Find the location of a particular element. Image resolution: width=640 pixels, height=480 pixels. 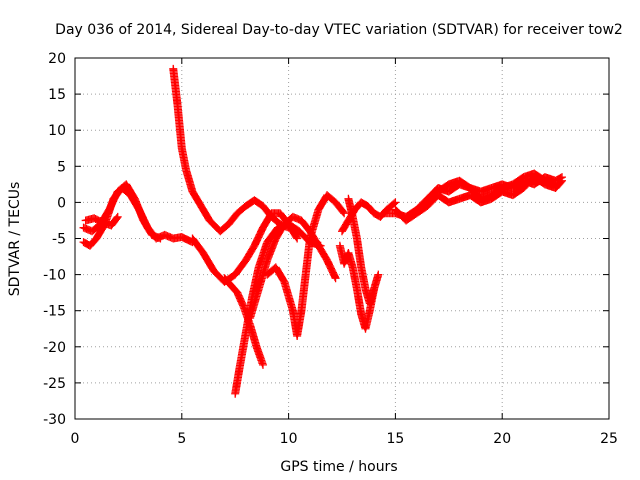

x-tick-label: 10 is located at coordinates (289, 439).